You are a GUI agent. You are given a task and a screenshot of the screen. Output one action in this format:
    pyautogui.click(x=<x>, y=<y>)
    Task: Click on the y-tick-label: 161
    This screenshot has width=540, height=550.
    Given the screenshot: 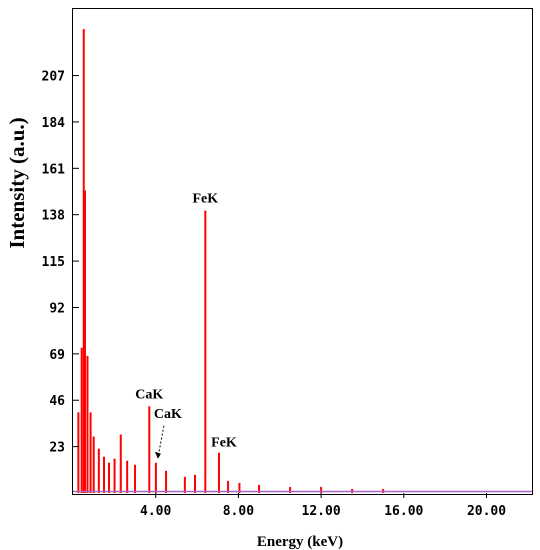 What is the action you would take?
    pyautogui.click(x=54, y=169)
    